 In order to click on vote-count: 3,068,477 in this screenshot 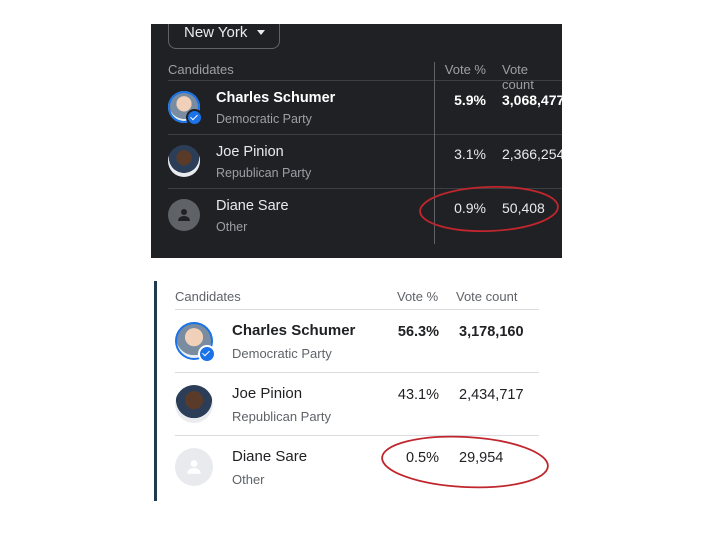, I will do `click(532, 100)`.